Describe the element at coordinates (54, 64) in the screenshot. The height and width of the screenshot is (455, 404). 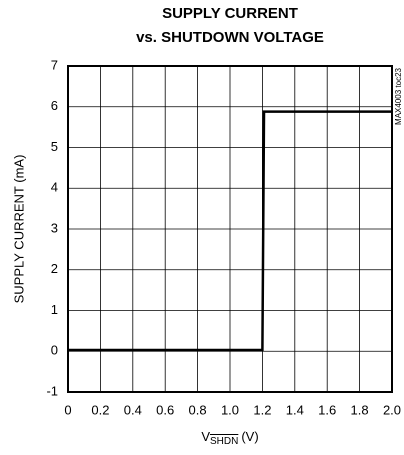
I see `y-tick-label: 7` at that location.